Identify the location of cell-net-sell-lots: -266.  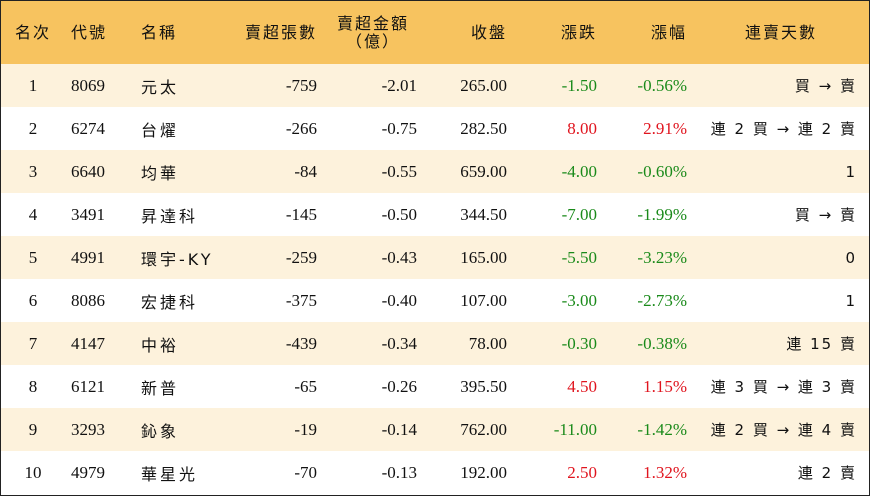
(301, 128).